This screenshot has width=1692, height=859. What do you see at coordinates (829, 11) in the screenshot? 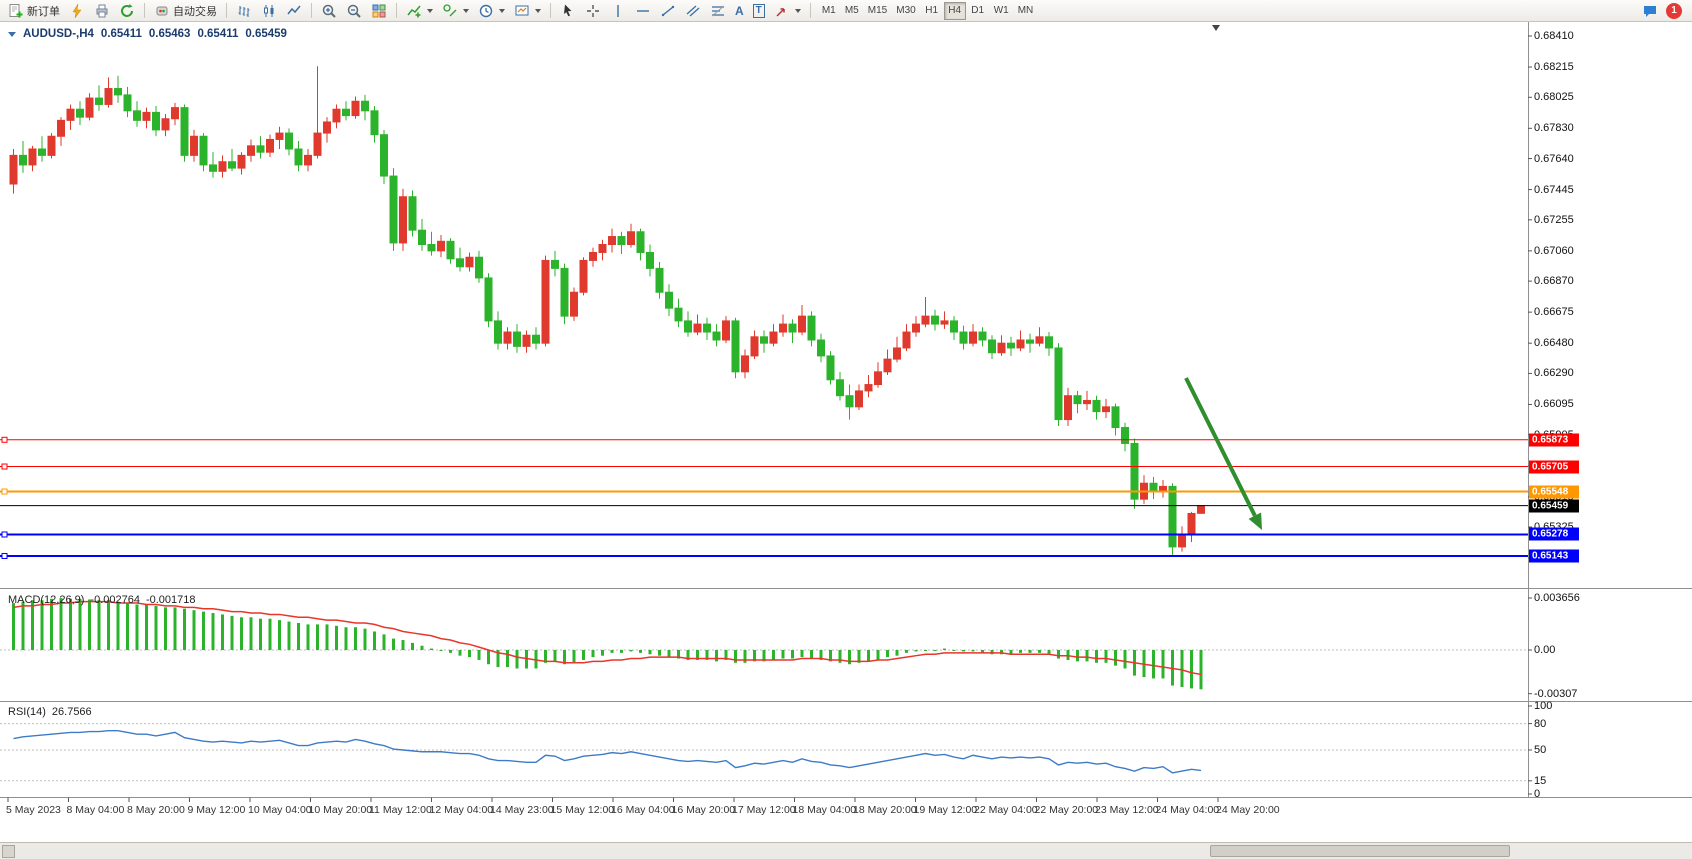
I see `timeframe-button-m1: M1` at bounding box center [829, 11].